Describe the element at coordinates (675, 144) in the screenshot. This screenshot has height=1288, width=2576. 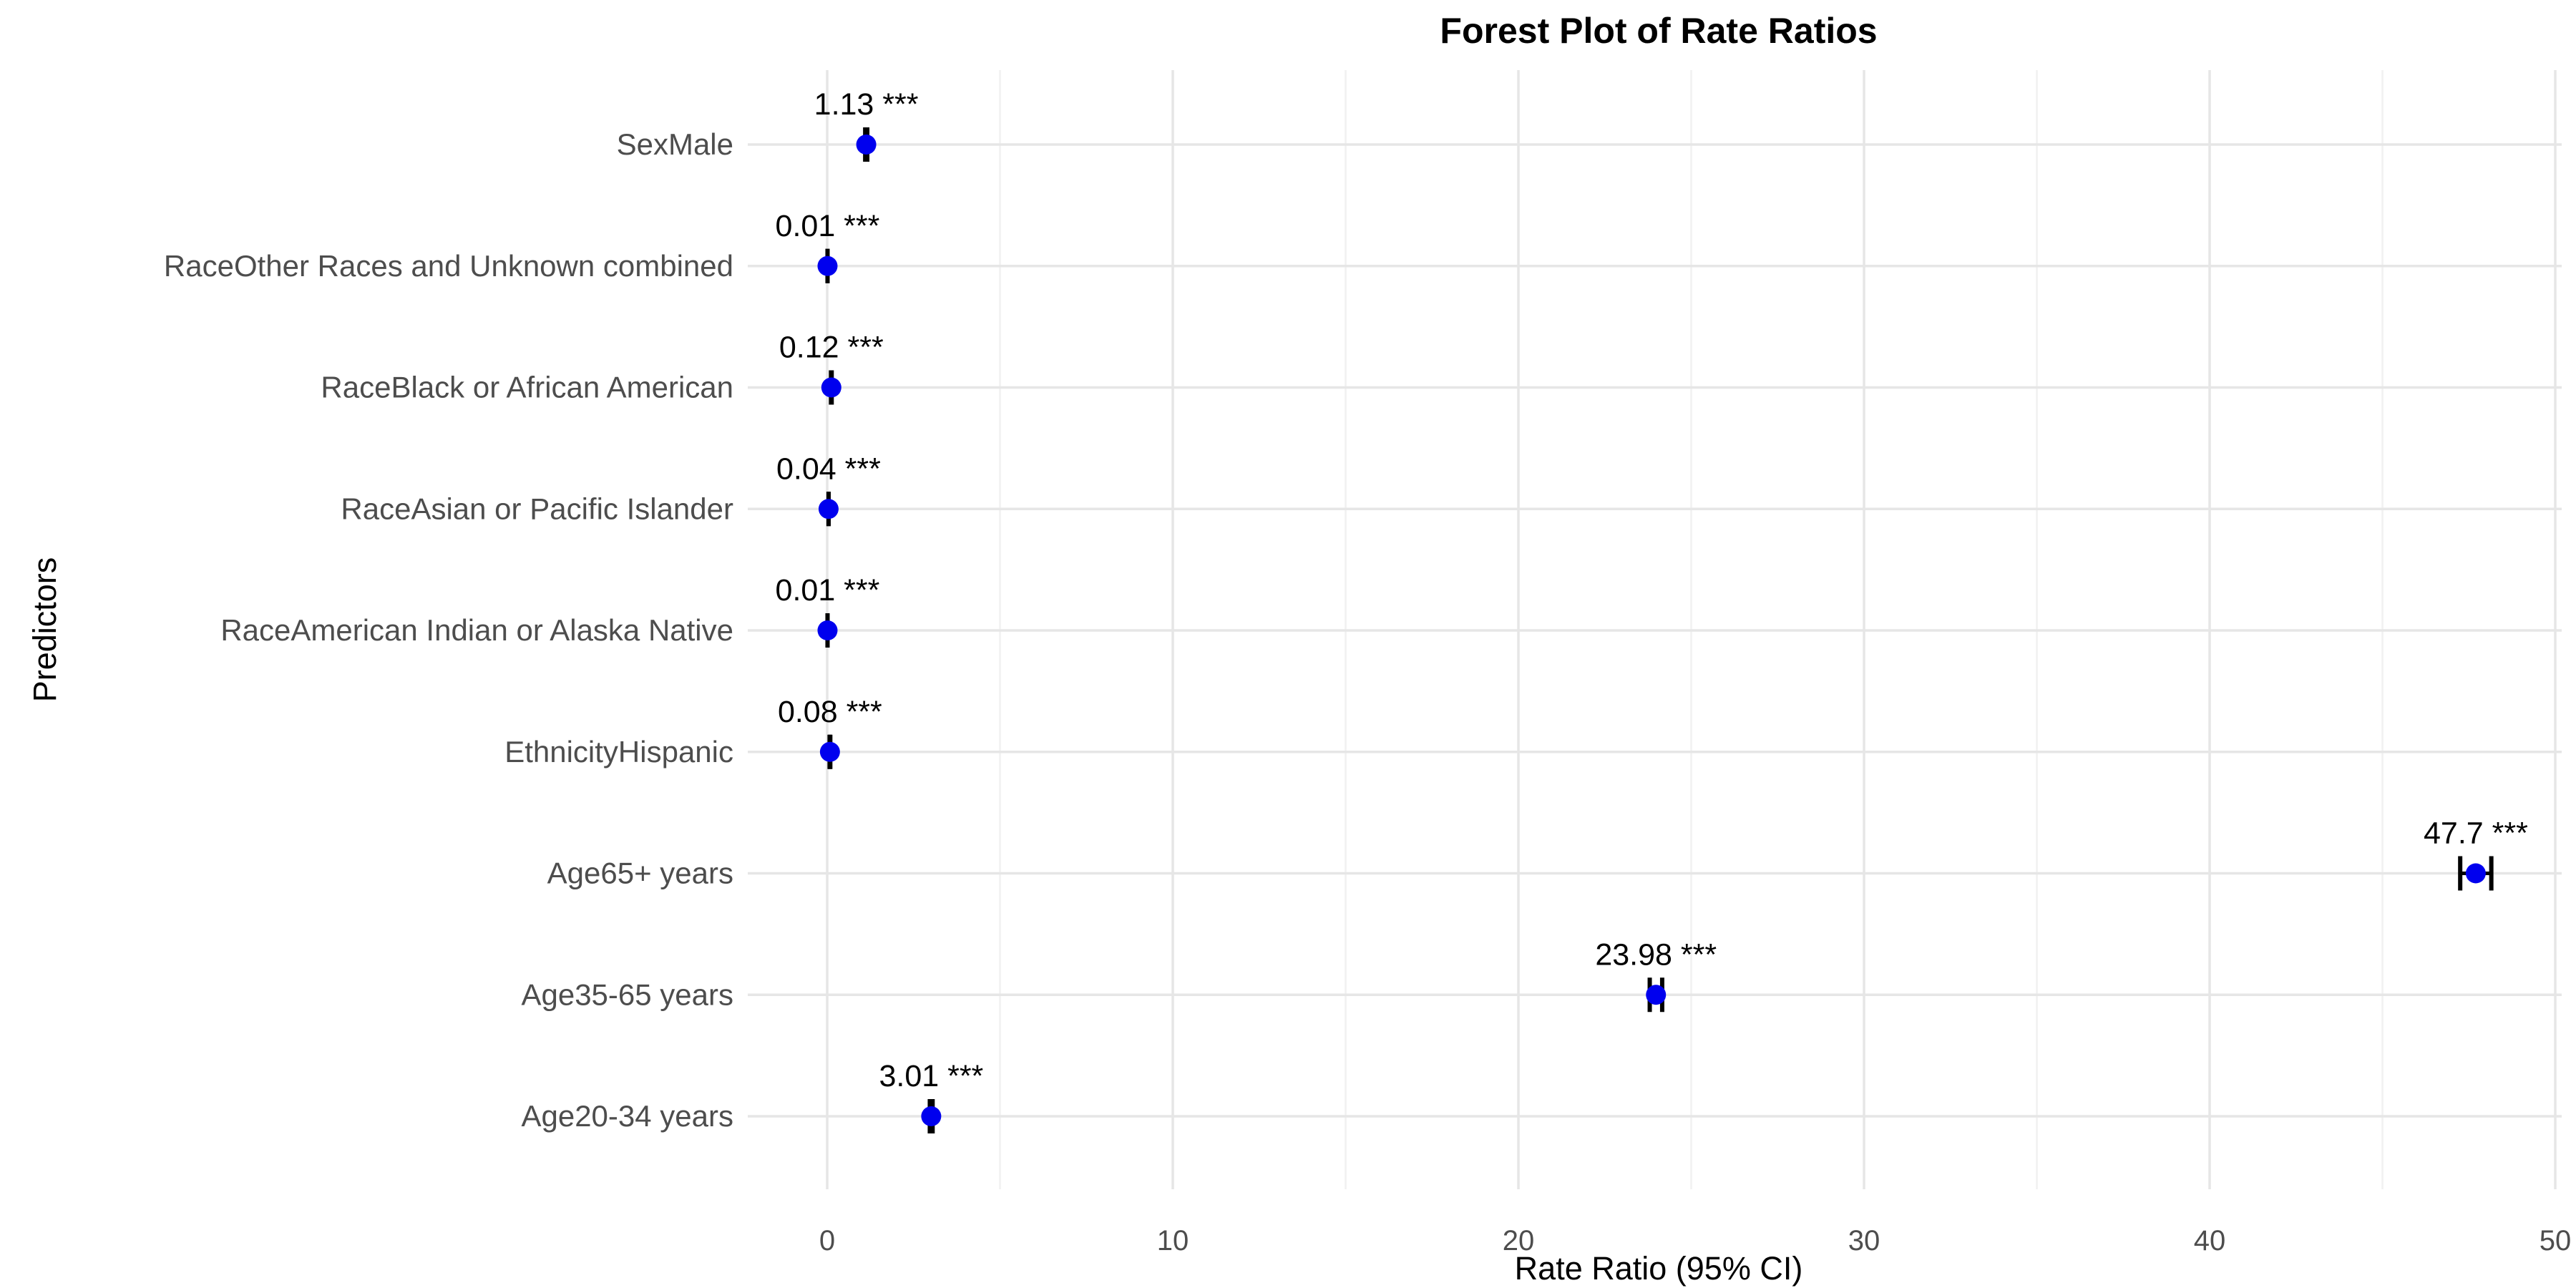
I see `category-label: SexMale` at that location.